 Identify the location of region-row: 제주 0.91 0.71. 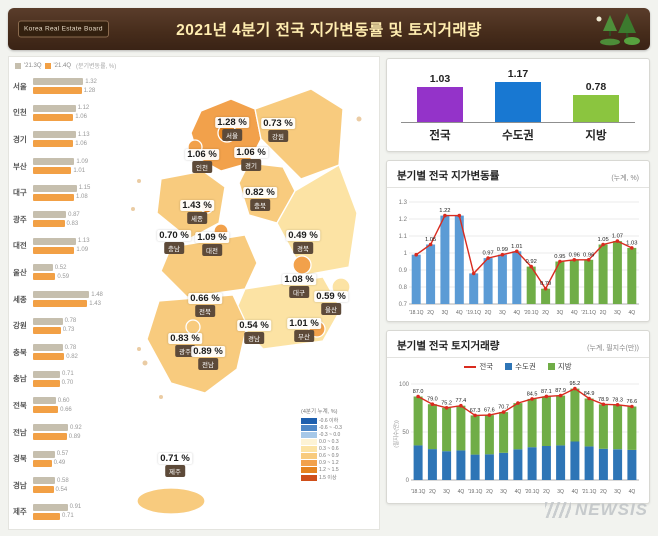
(61, 512).